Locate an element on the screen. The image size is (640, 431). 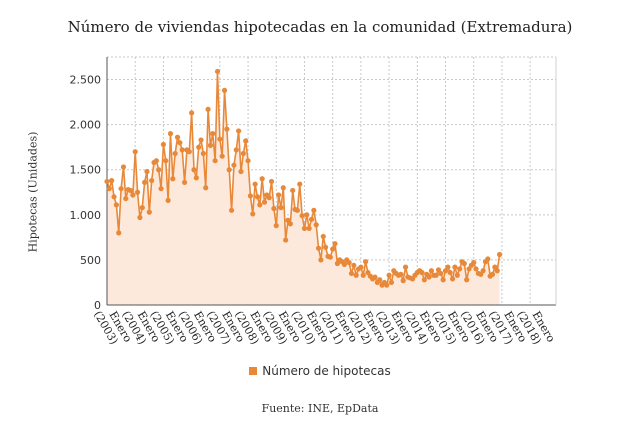
y-tick-label: 1.000 is located at coordinates (86, 215).